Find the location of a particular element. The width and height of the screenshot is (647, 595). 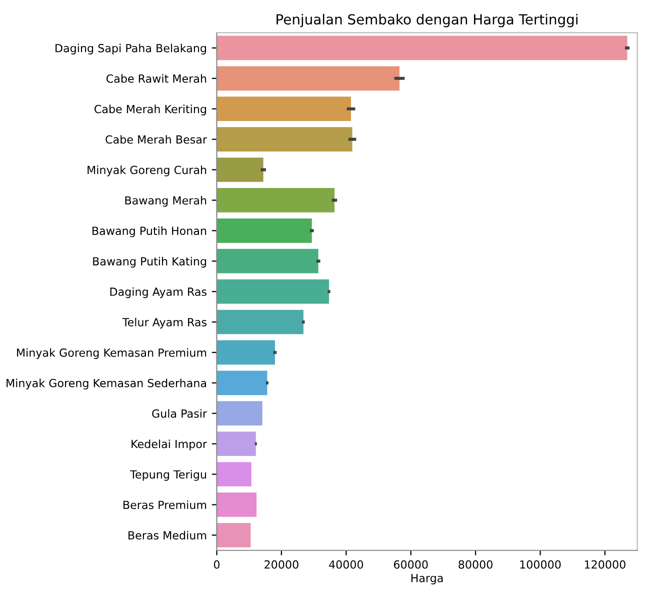

x-tick-label: 0 is located at coordinates (217, 564).